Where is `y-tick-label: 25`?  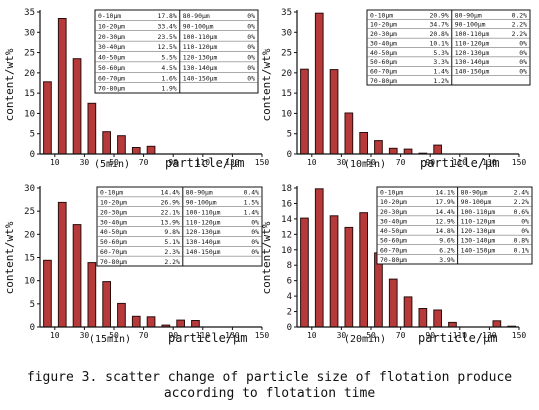 y-tick-label: 25 is located at coordinates (29, 212).